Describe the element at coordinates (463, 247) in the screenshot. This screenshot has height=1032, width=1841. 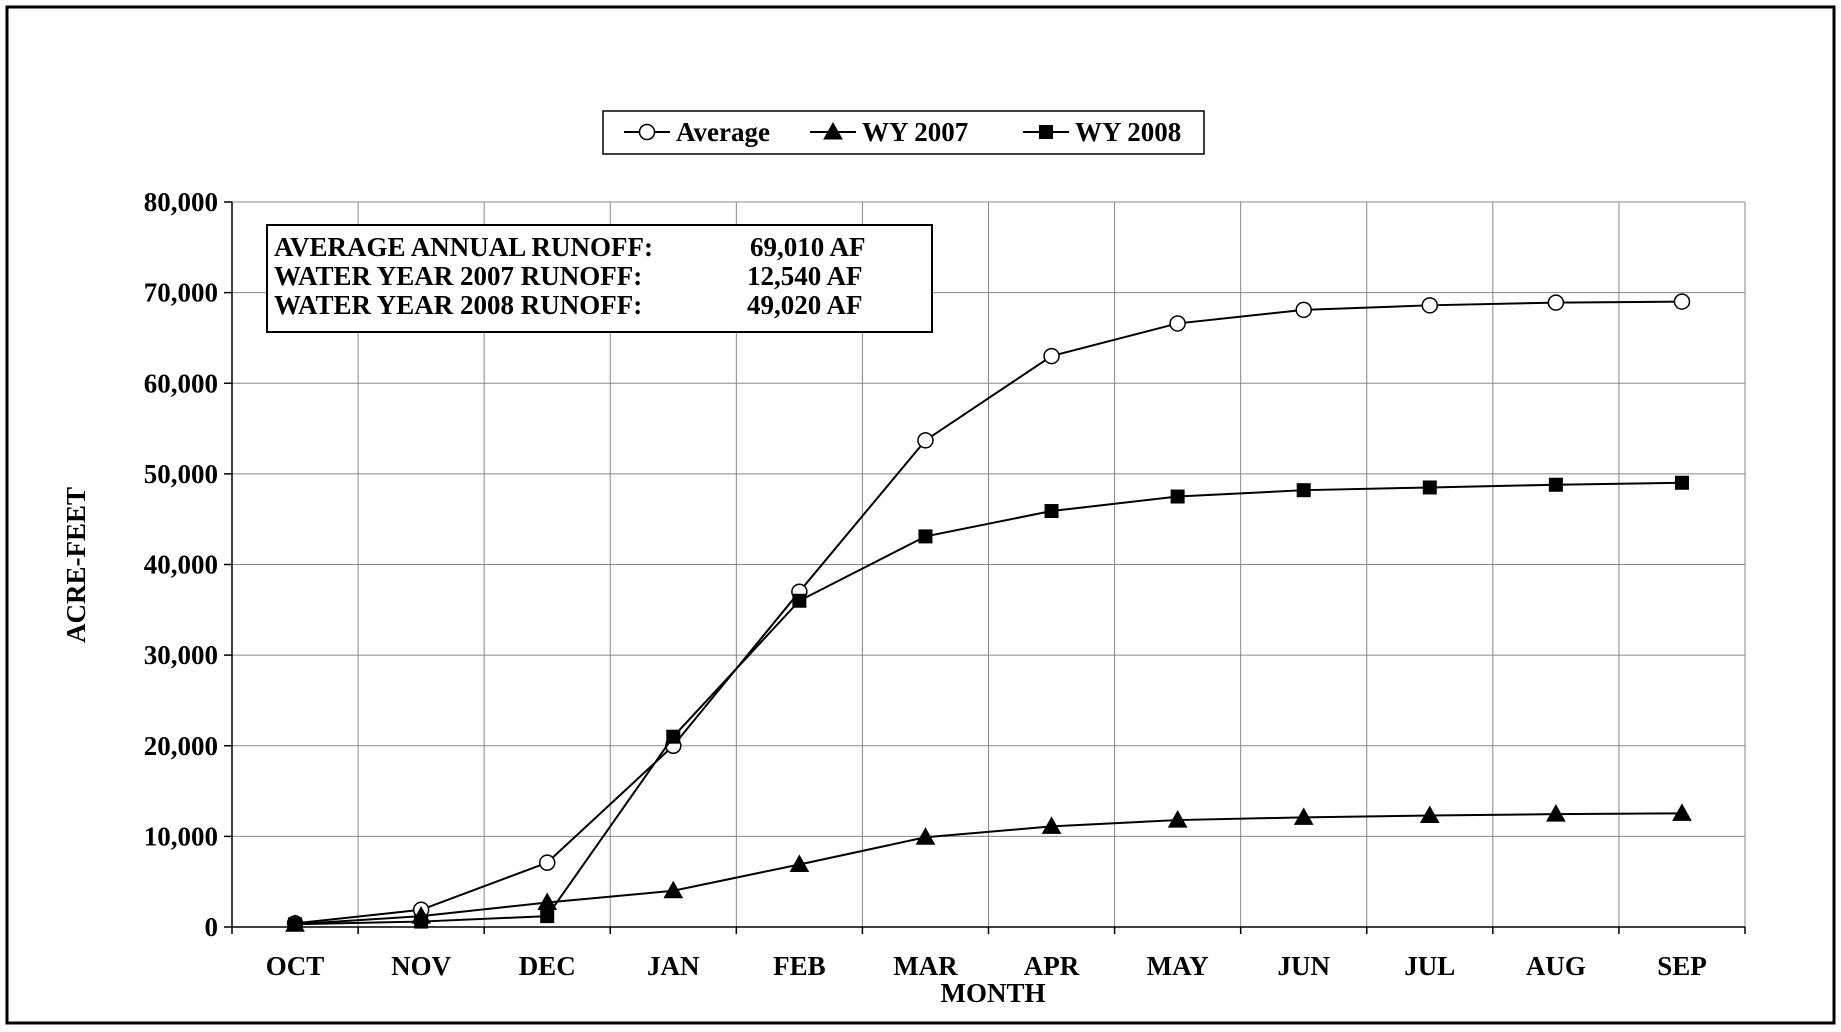
I see `annotation-label-average: AVERAGE ANNUAL RUNOFF:` at that location.